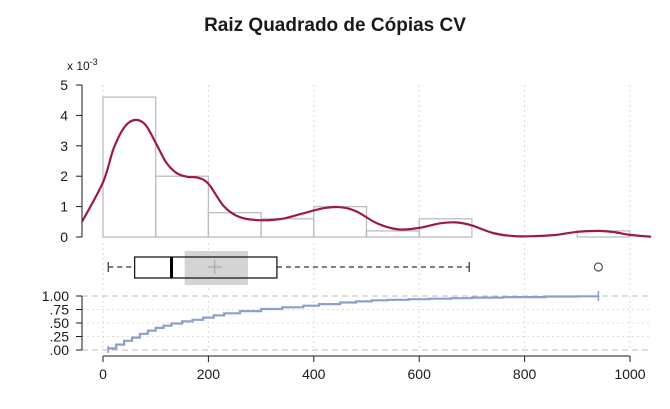 The width and height of the screenshot is (670, 409). What do you see at coordinates (64, 207) in the screenshot?
I see `hist-y-tick-label: 1` at bounding box center [64, 207].